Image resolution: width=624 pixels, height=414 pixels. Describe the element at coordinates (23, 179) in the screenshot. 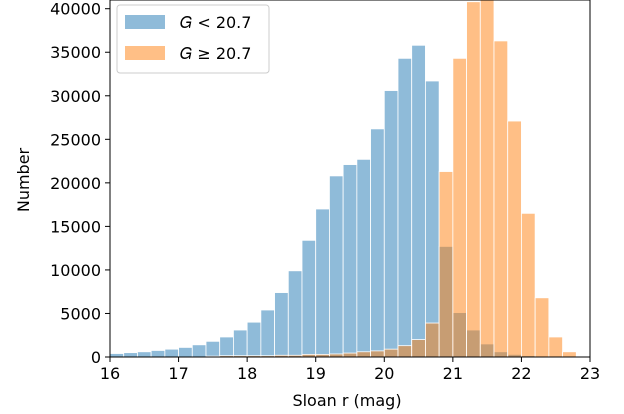

I see `y-axis-label: Number` at that location.